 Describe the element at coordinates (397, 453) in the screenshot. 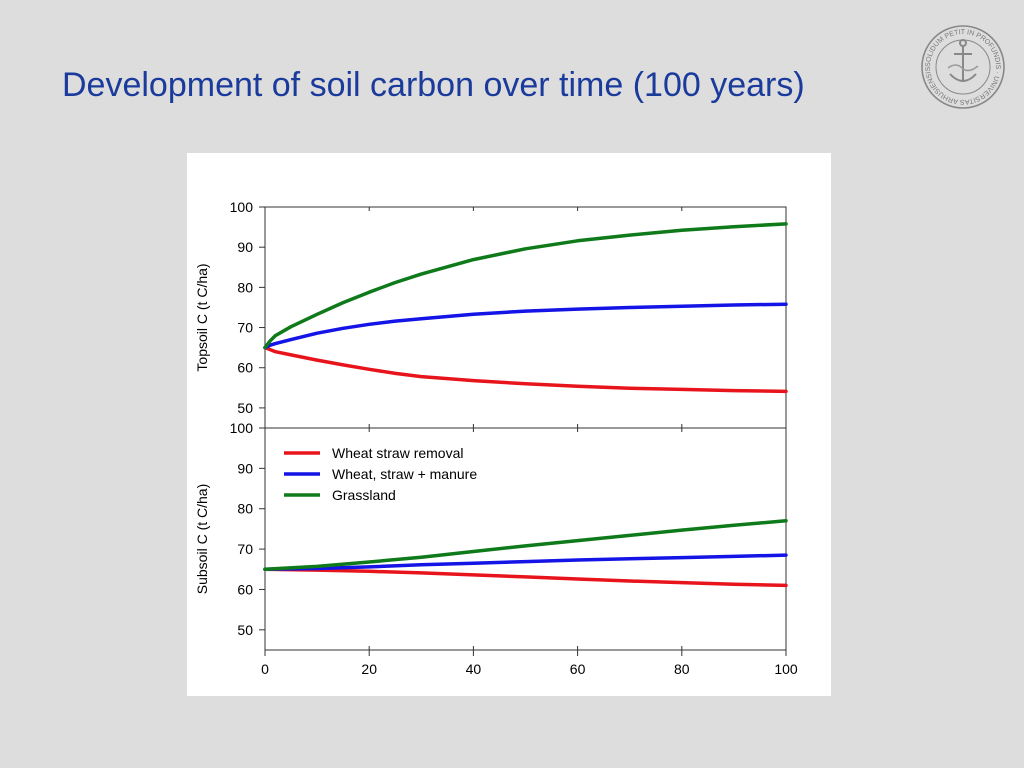

I see `legend-label: Wheat straw removal` at that location.